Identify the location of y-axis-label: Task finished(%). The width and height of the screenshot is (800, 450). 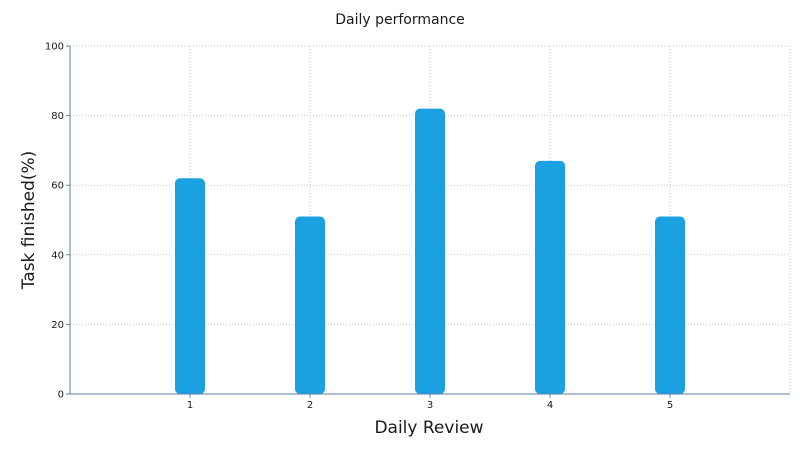
(29, 221).